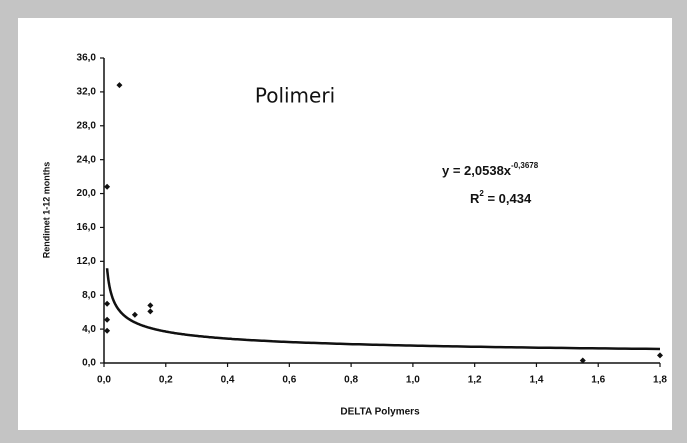 The height and width of the screenshot is (443, 687). I want to click on r-squared: R2 = 0,434, so click(501, 197).